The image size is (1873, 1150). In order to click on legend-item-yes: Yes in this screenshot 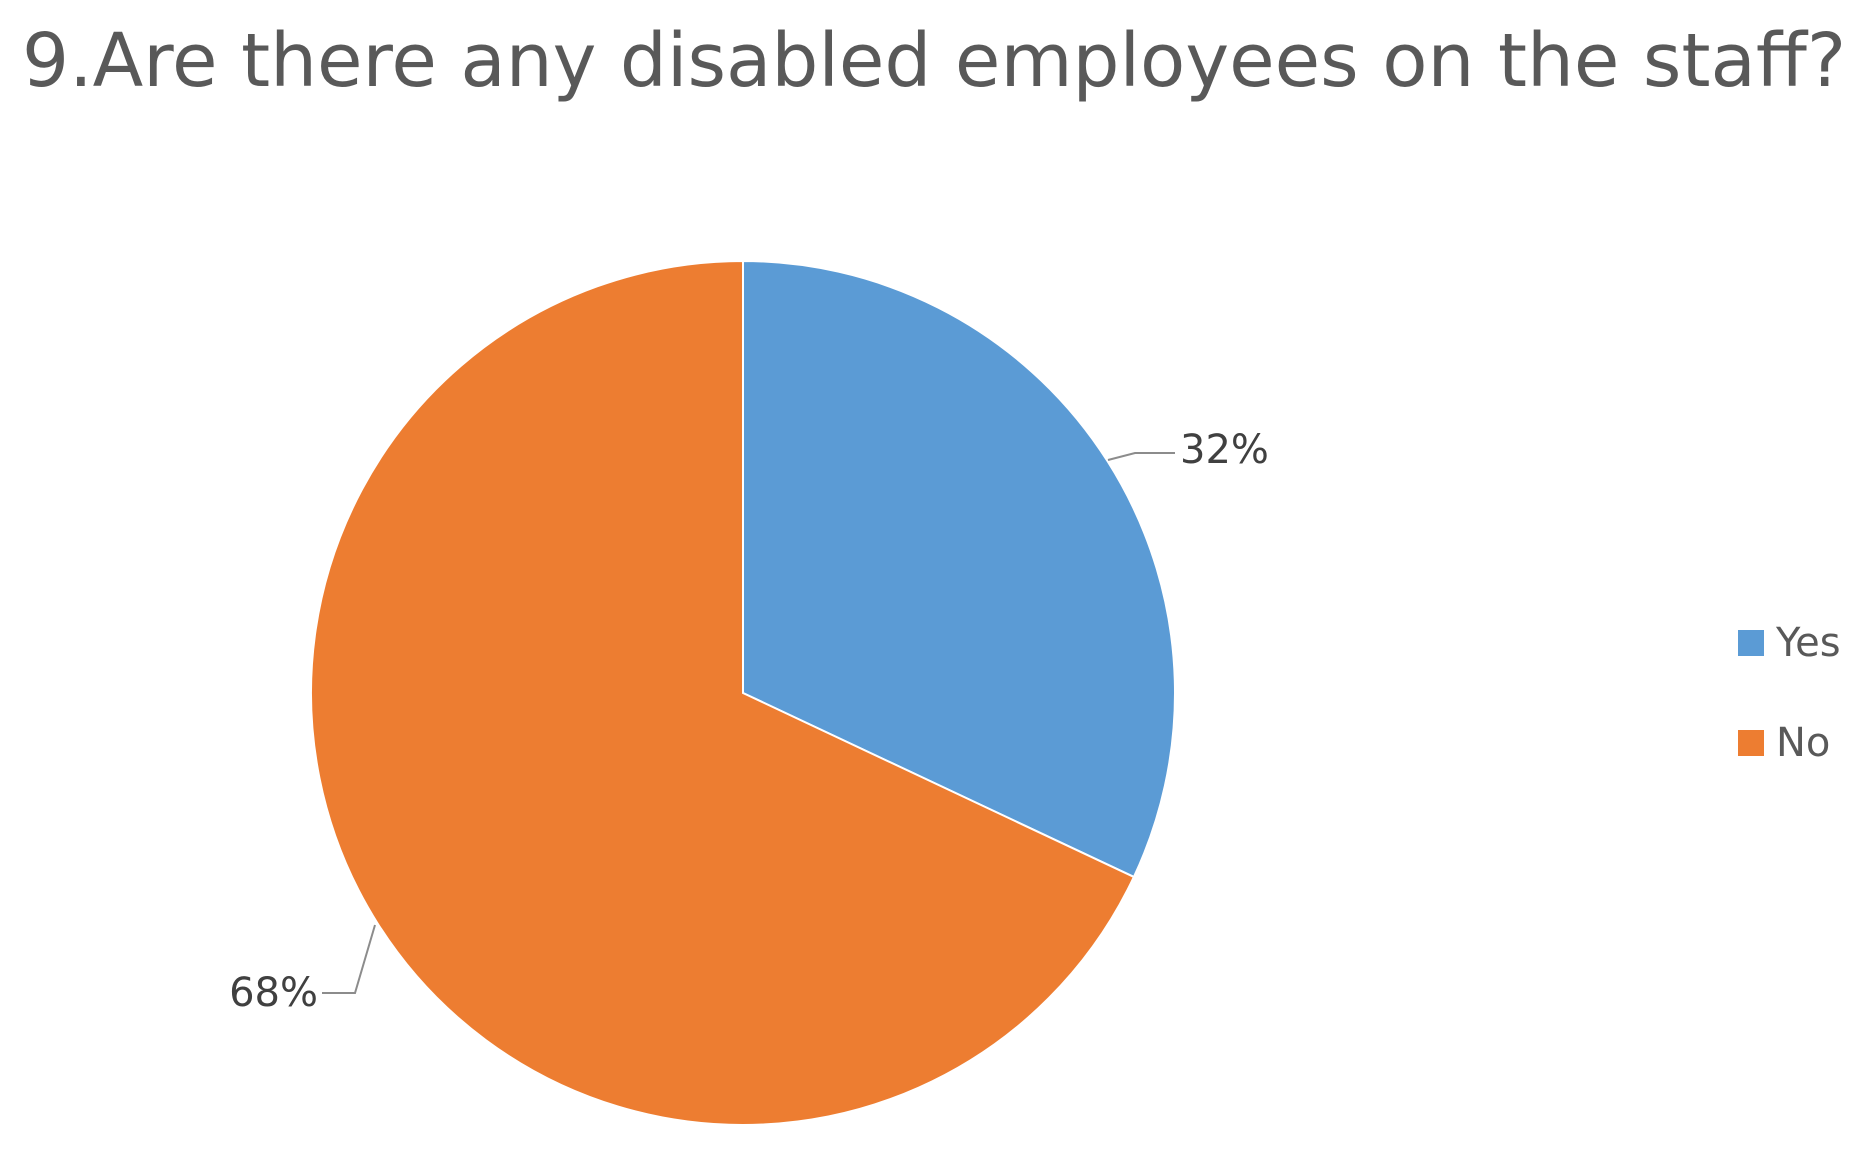, I will do `click(1789, 643)`.